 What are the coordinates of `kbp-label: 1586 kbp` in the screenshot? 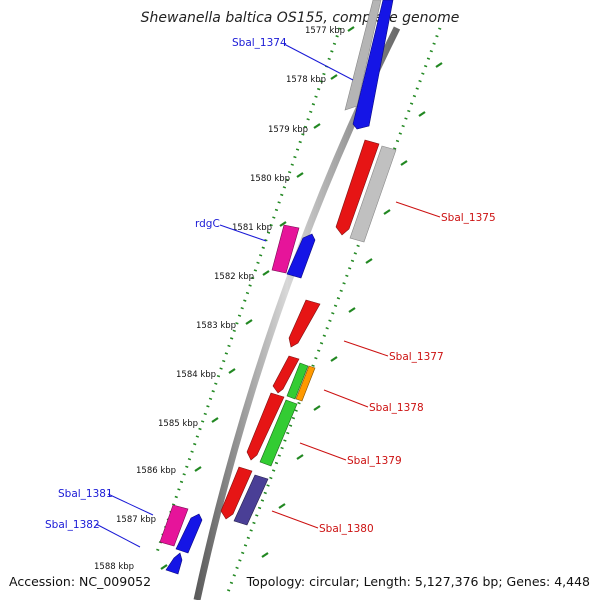 It's located at (156, 471).